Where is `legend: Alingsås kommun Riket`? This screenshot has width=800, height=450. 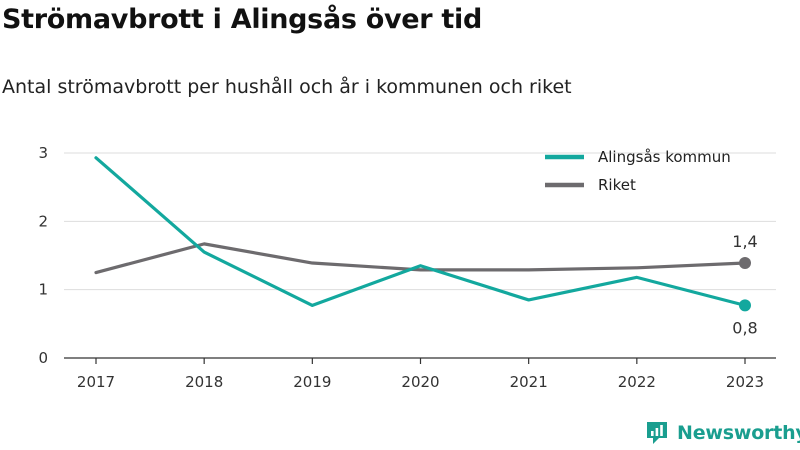
legend: Alingsås kommun Riket is located at coordinates (638, 171).